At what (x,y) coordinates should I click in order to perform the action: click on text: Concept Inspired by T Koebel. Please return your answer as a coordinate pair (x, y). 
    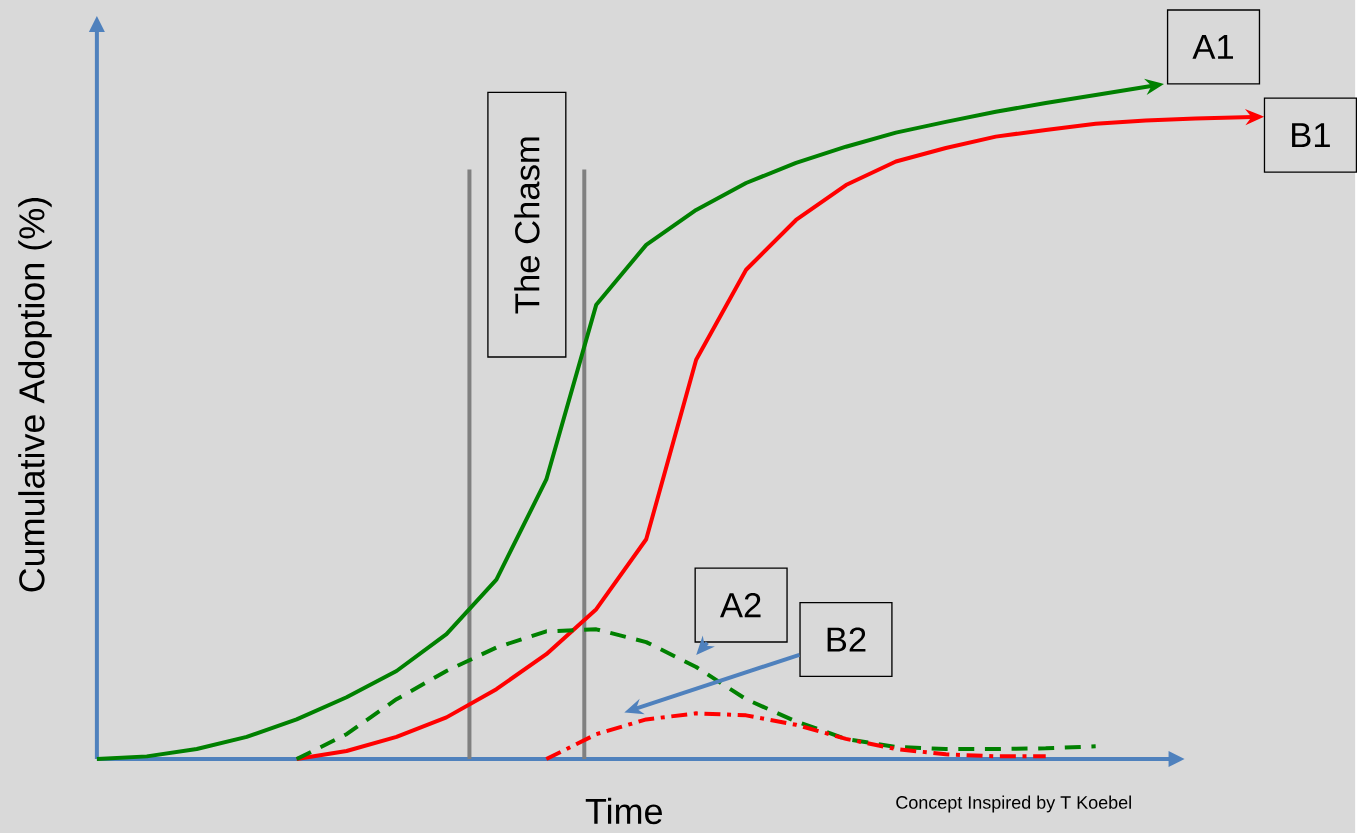
    Looking at the image, I should click on (1013, 804).